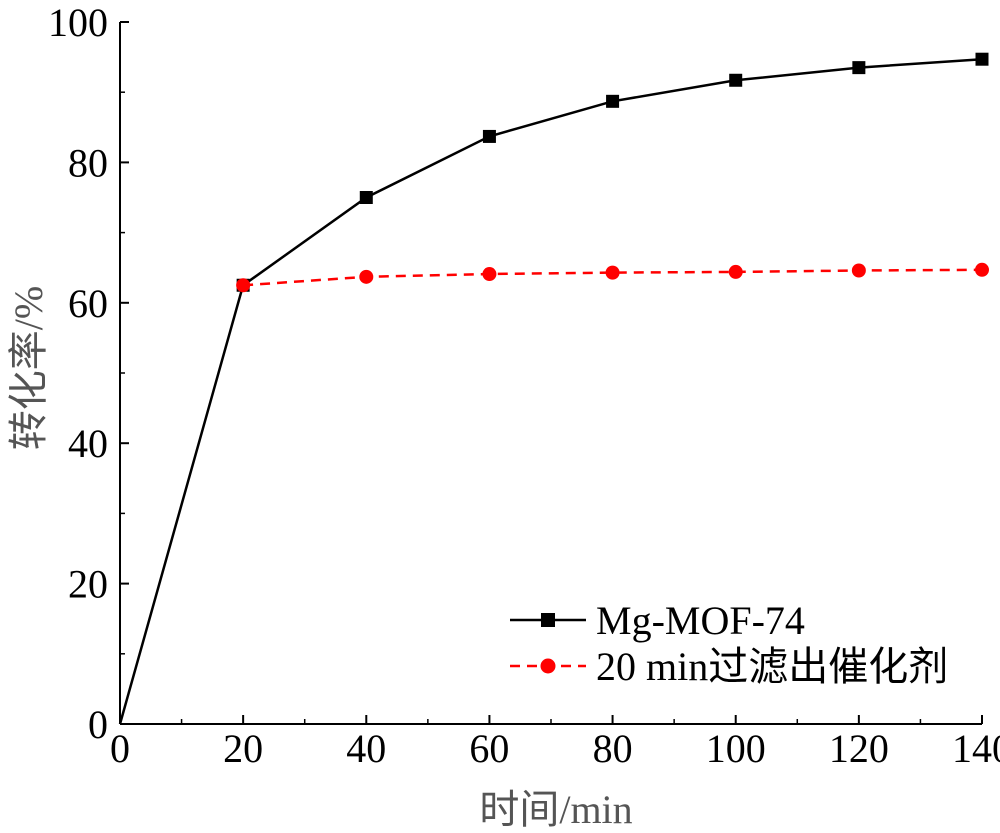 The width and height of the screenshot is (1000, 833). Describe the element at coordinates (555, 809) in the screenshot. I see `x-axis-label: 时间/min` at that location.